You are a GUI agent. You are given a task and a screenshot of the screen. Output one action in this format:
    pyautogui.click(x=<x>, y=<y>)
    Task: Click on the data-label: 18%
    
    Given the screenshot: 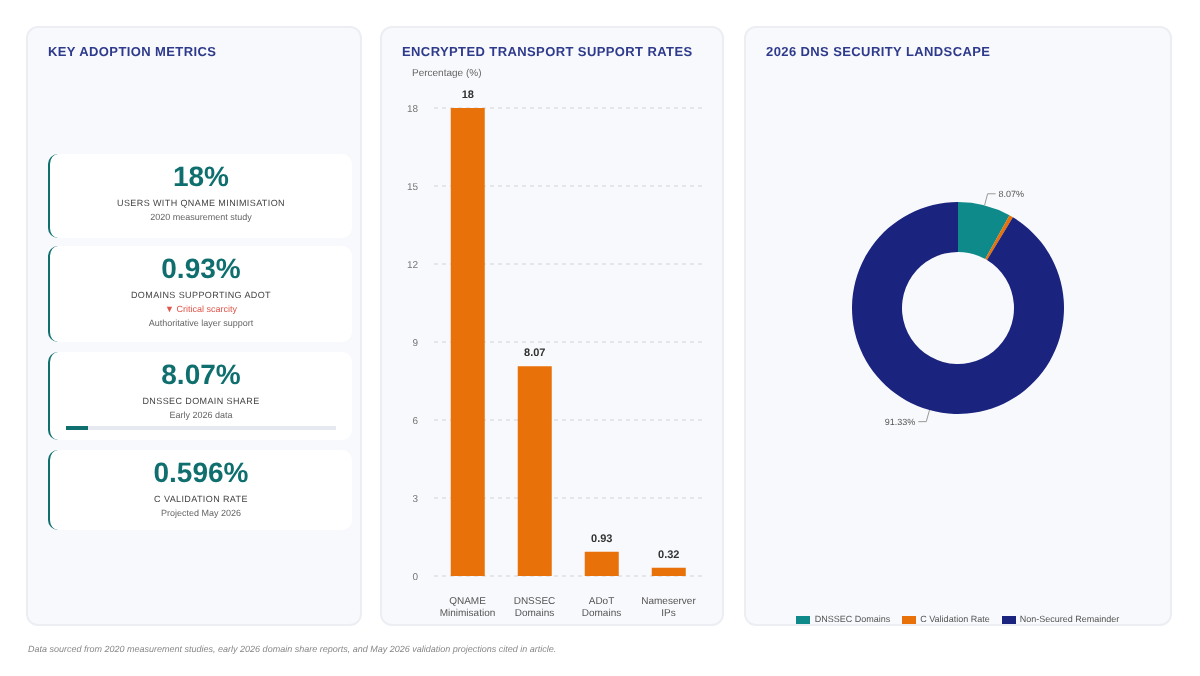 What is the action you would take?
    pyautogui.click(x=201, y=176)
    